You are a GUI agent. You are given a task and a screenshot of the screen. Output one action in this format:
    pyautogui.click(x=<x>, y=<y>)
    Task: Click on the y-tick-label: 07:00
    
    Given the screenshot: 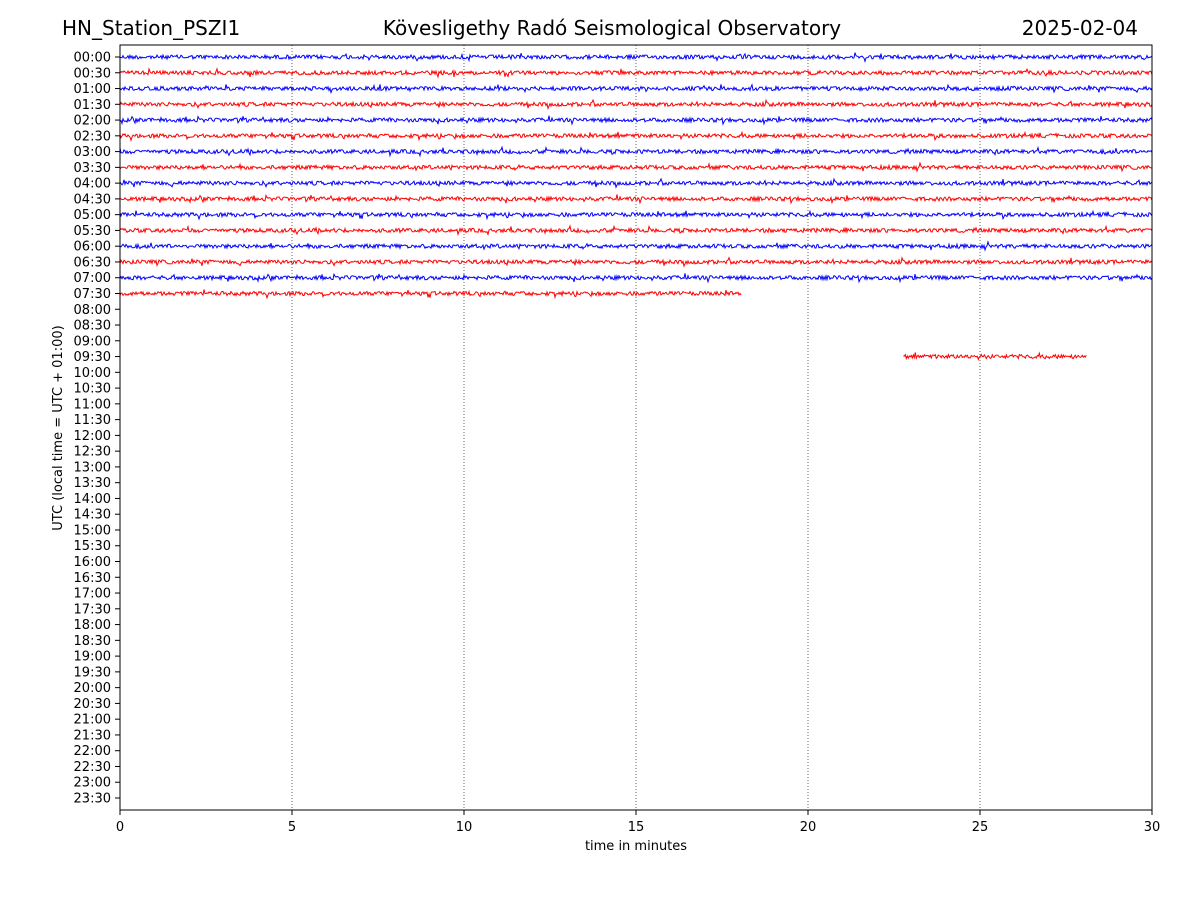 What is the action you would take?
    pyautogui.click(x=92, y=278)
    